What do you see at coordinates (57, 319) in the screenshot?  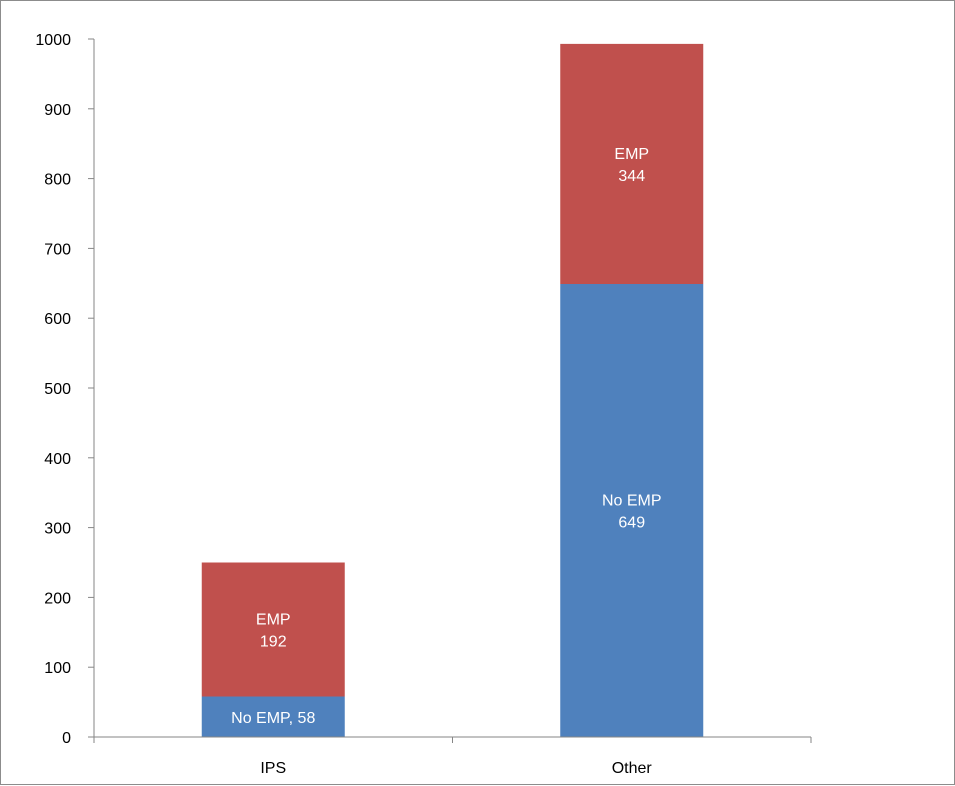 I see `y-tick-label: 600` at bounding box center [57, 319].